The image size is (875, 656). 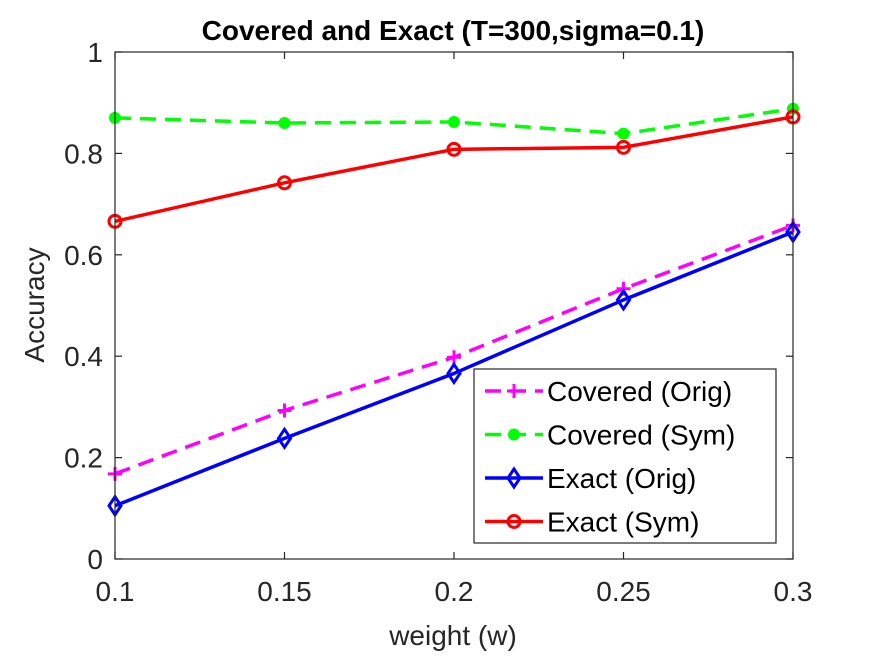 I want to click on legend-label-2: Exact (Orig), so click(x=621, y=478).